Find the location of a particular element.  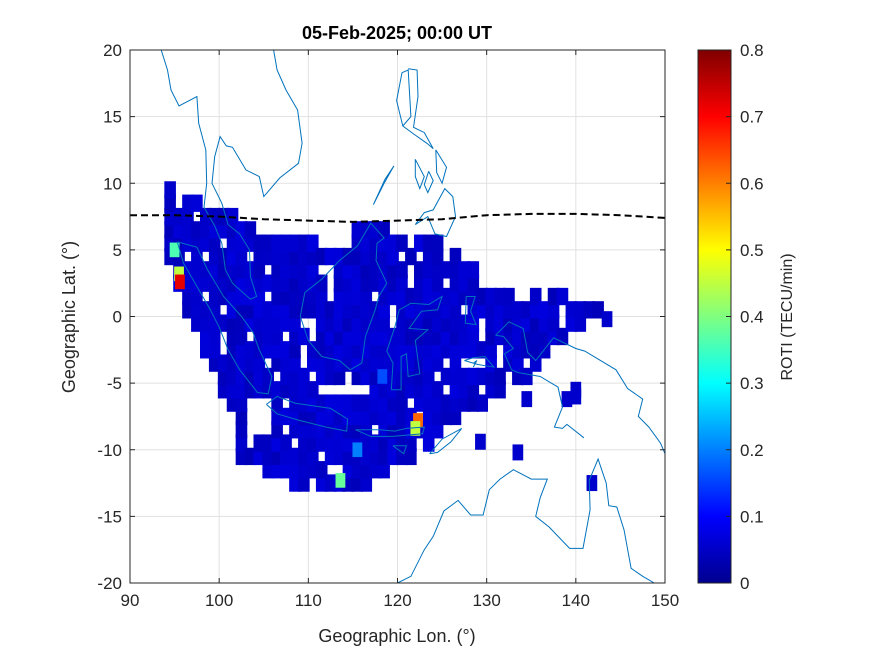

x-tick-label: 120 is located at coordinates (397, 600).